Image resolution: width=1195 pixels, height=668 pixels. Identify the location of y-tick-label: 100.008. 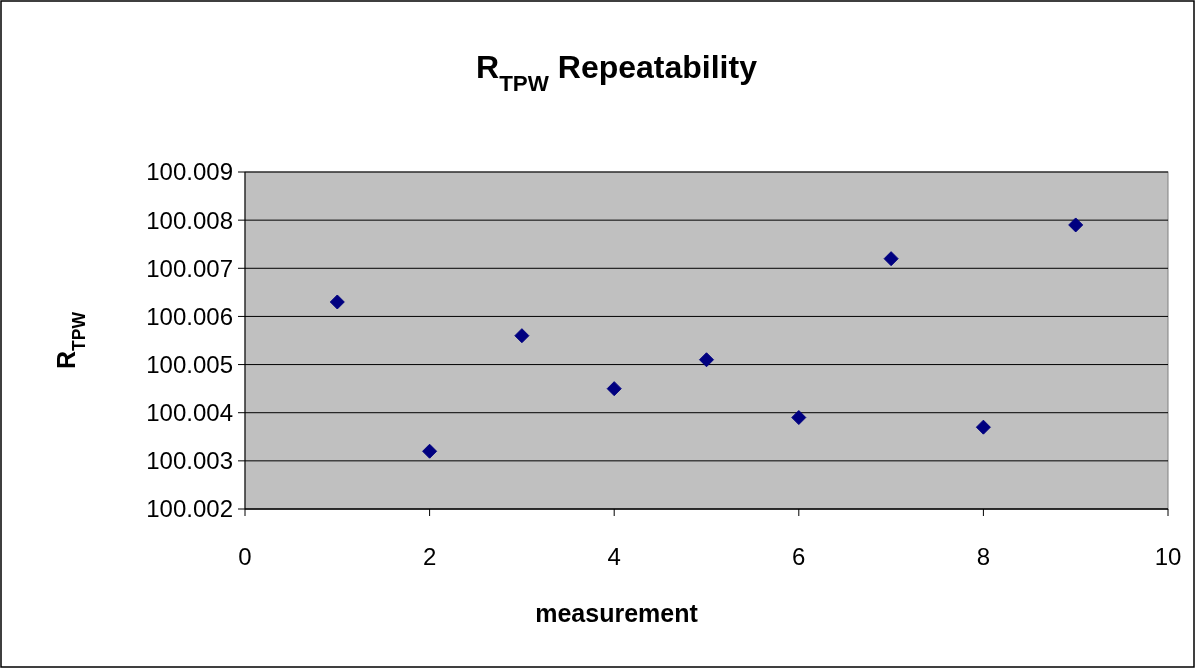
(189, 220).